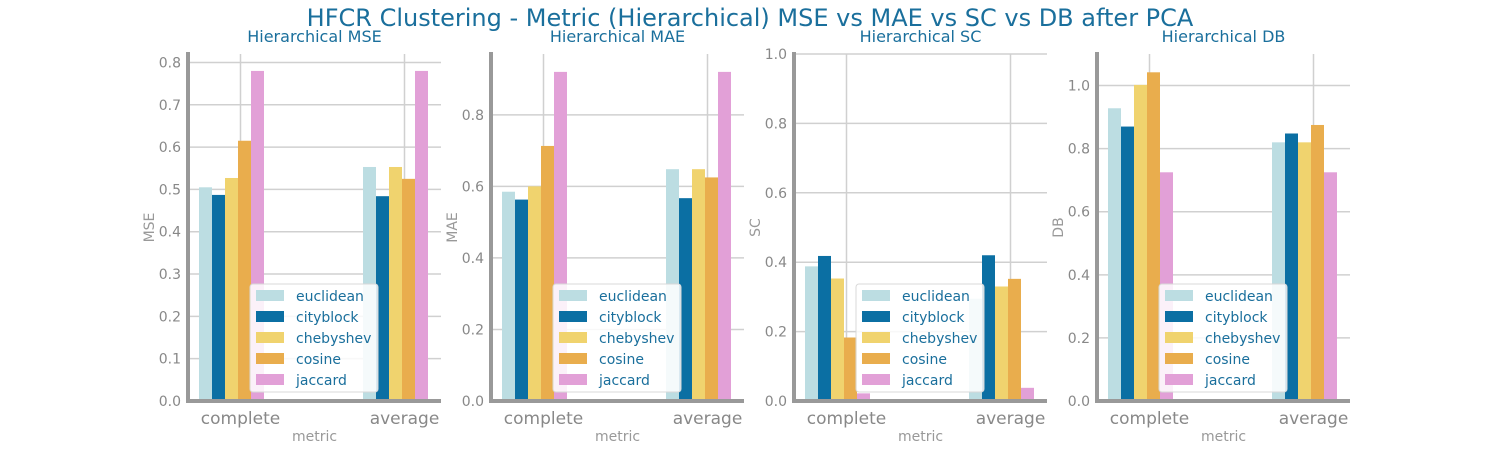 The width and height of the screenshot is (1500, 450). Describe the element at coordinates (170, 106) in the screenshot. I see `y-tick-label: 0.7` at that location.